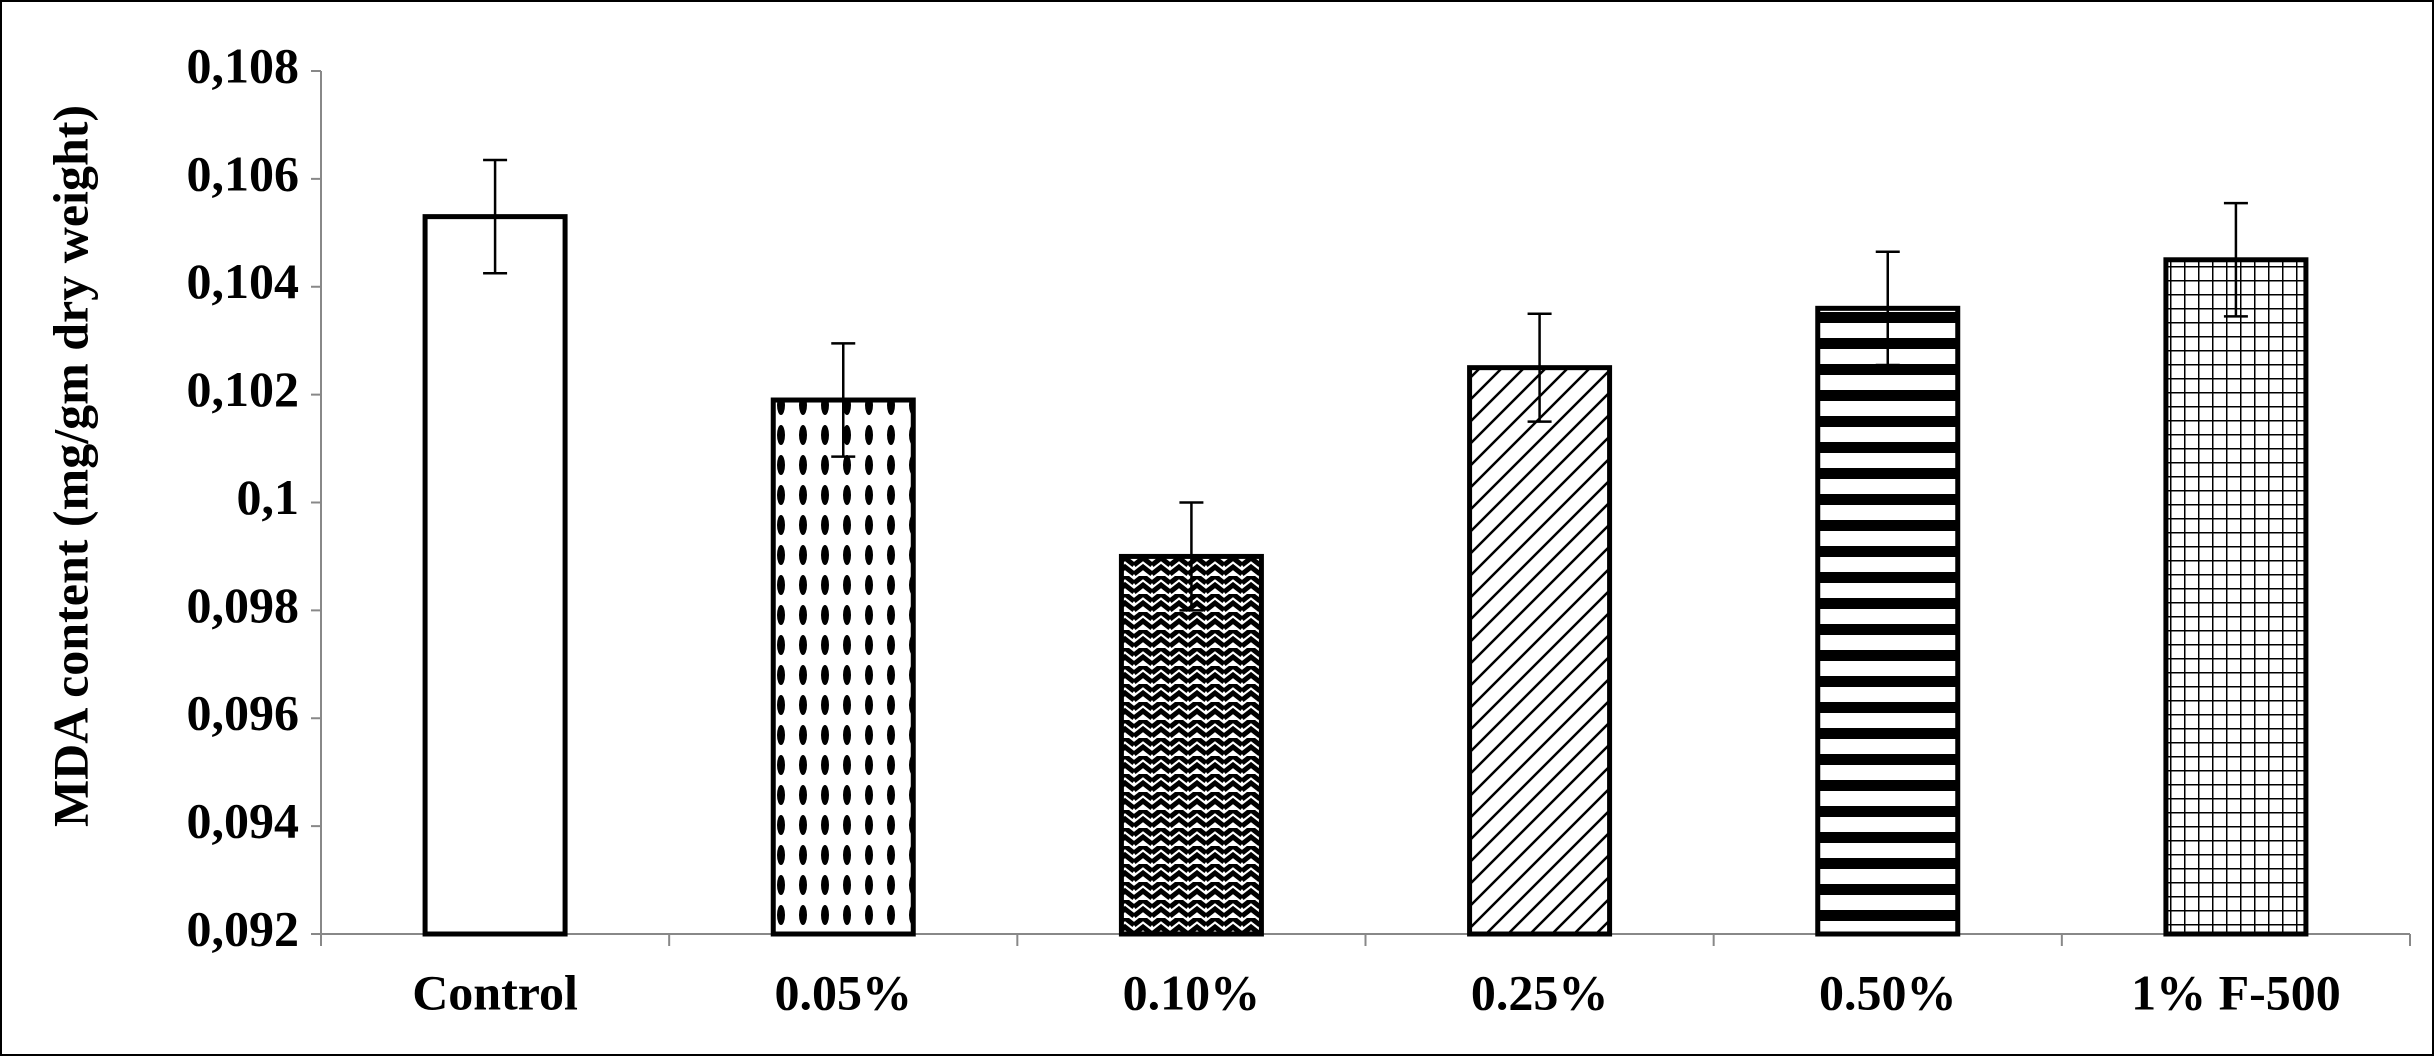 This screenshot has height=1056, width=2434. Describe the element at coordinates (1540, 992) in the screenshot. I see `x-tick-label: 0.25%` at that location.